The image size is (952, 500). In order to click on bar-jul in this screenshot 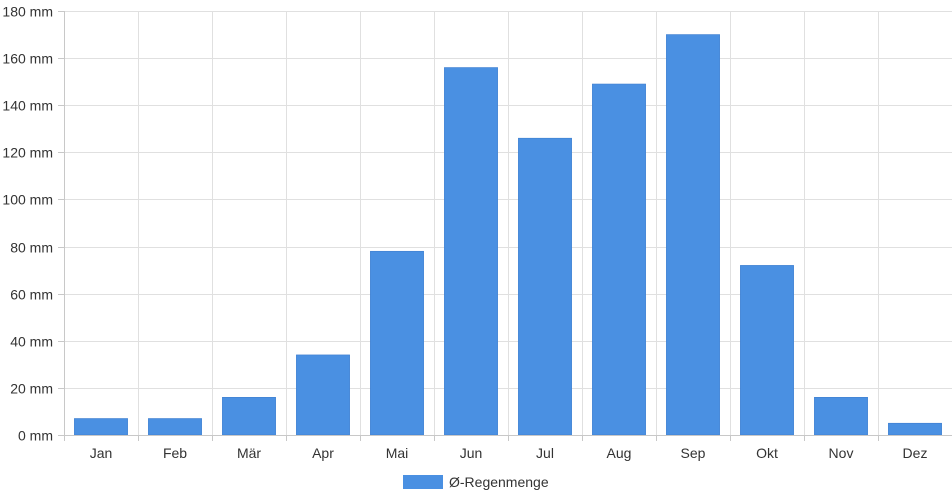, I will do `click(545, 286)`.